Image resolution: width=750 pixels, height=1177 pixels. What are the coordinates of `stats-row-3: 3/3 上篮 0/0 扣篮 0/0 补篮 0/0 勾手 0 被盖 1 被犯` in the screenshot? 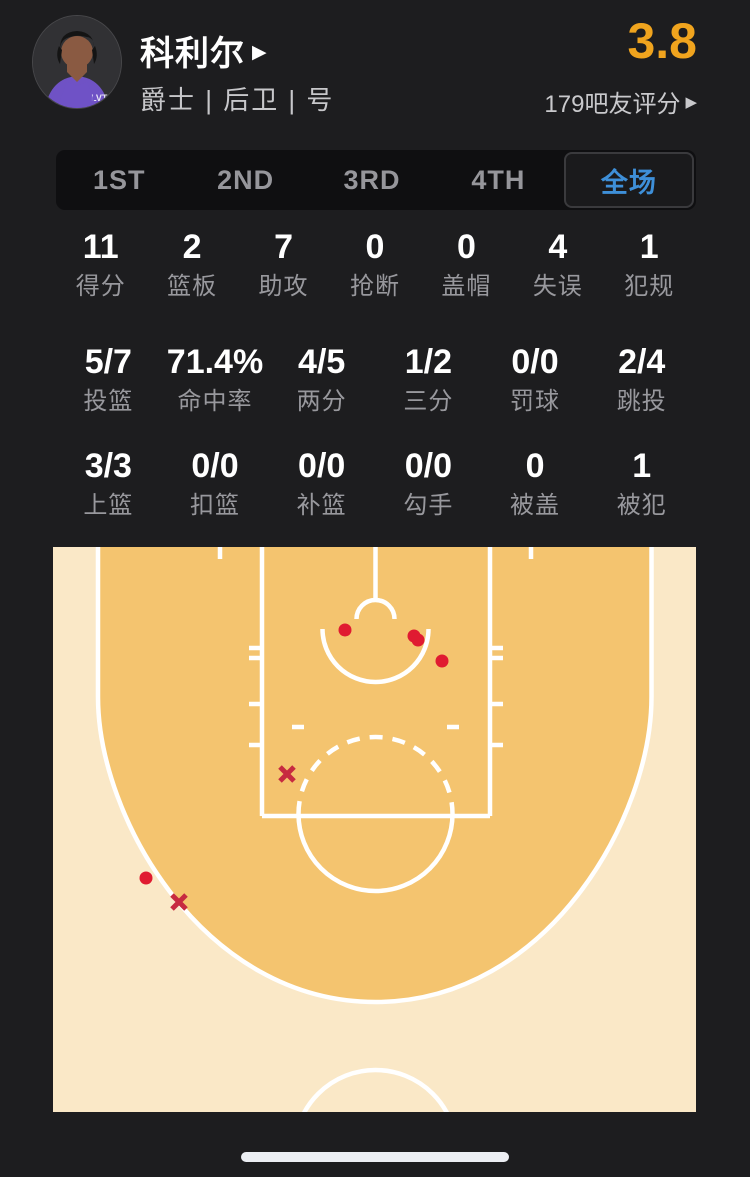 It's located at (375, 484).